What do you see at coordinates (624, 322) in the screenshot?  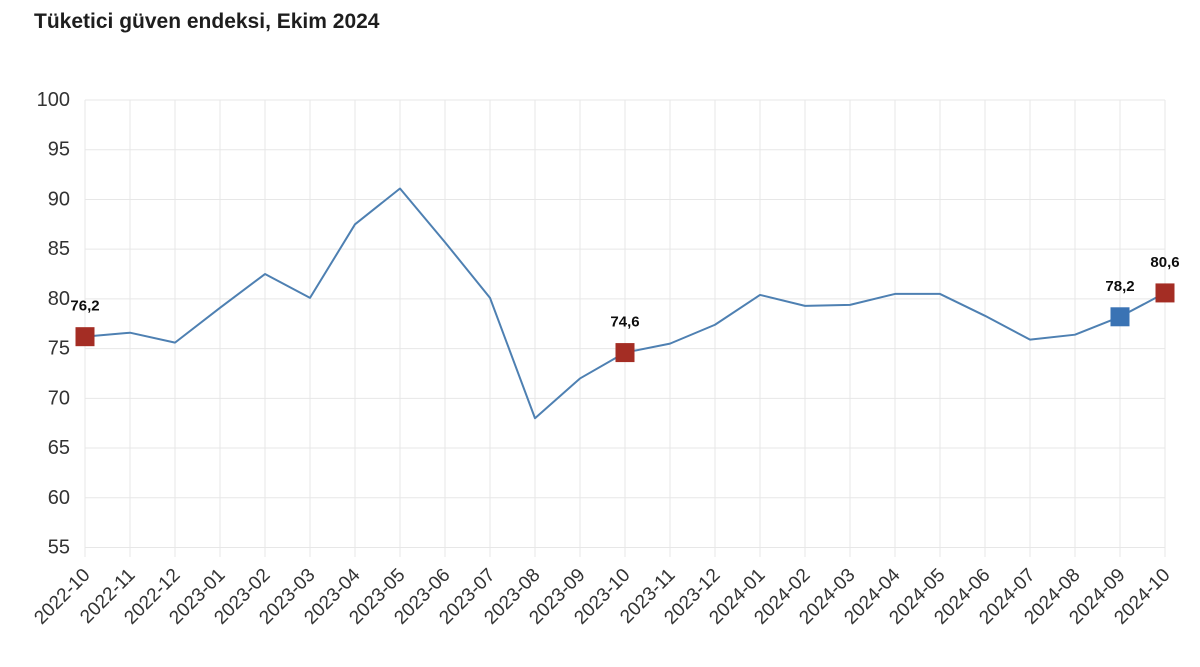 I see `point-label-2023-10: 74,6` at bounding box center [624, 322].